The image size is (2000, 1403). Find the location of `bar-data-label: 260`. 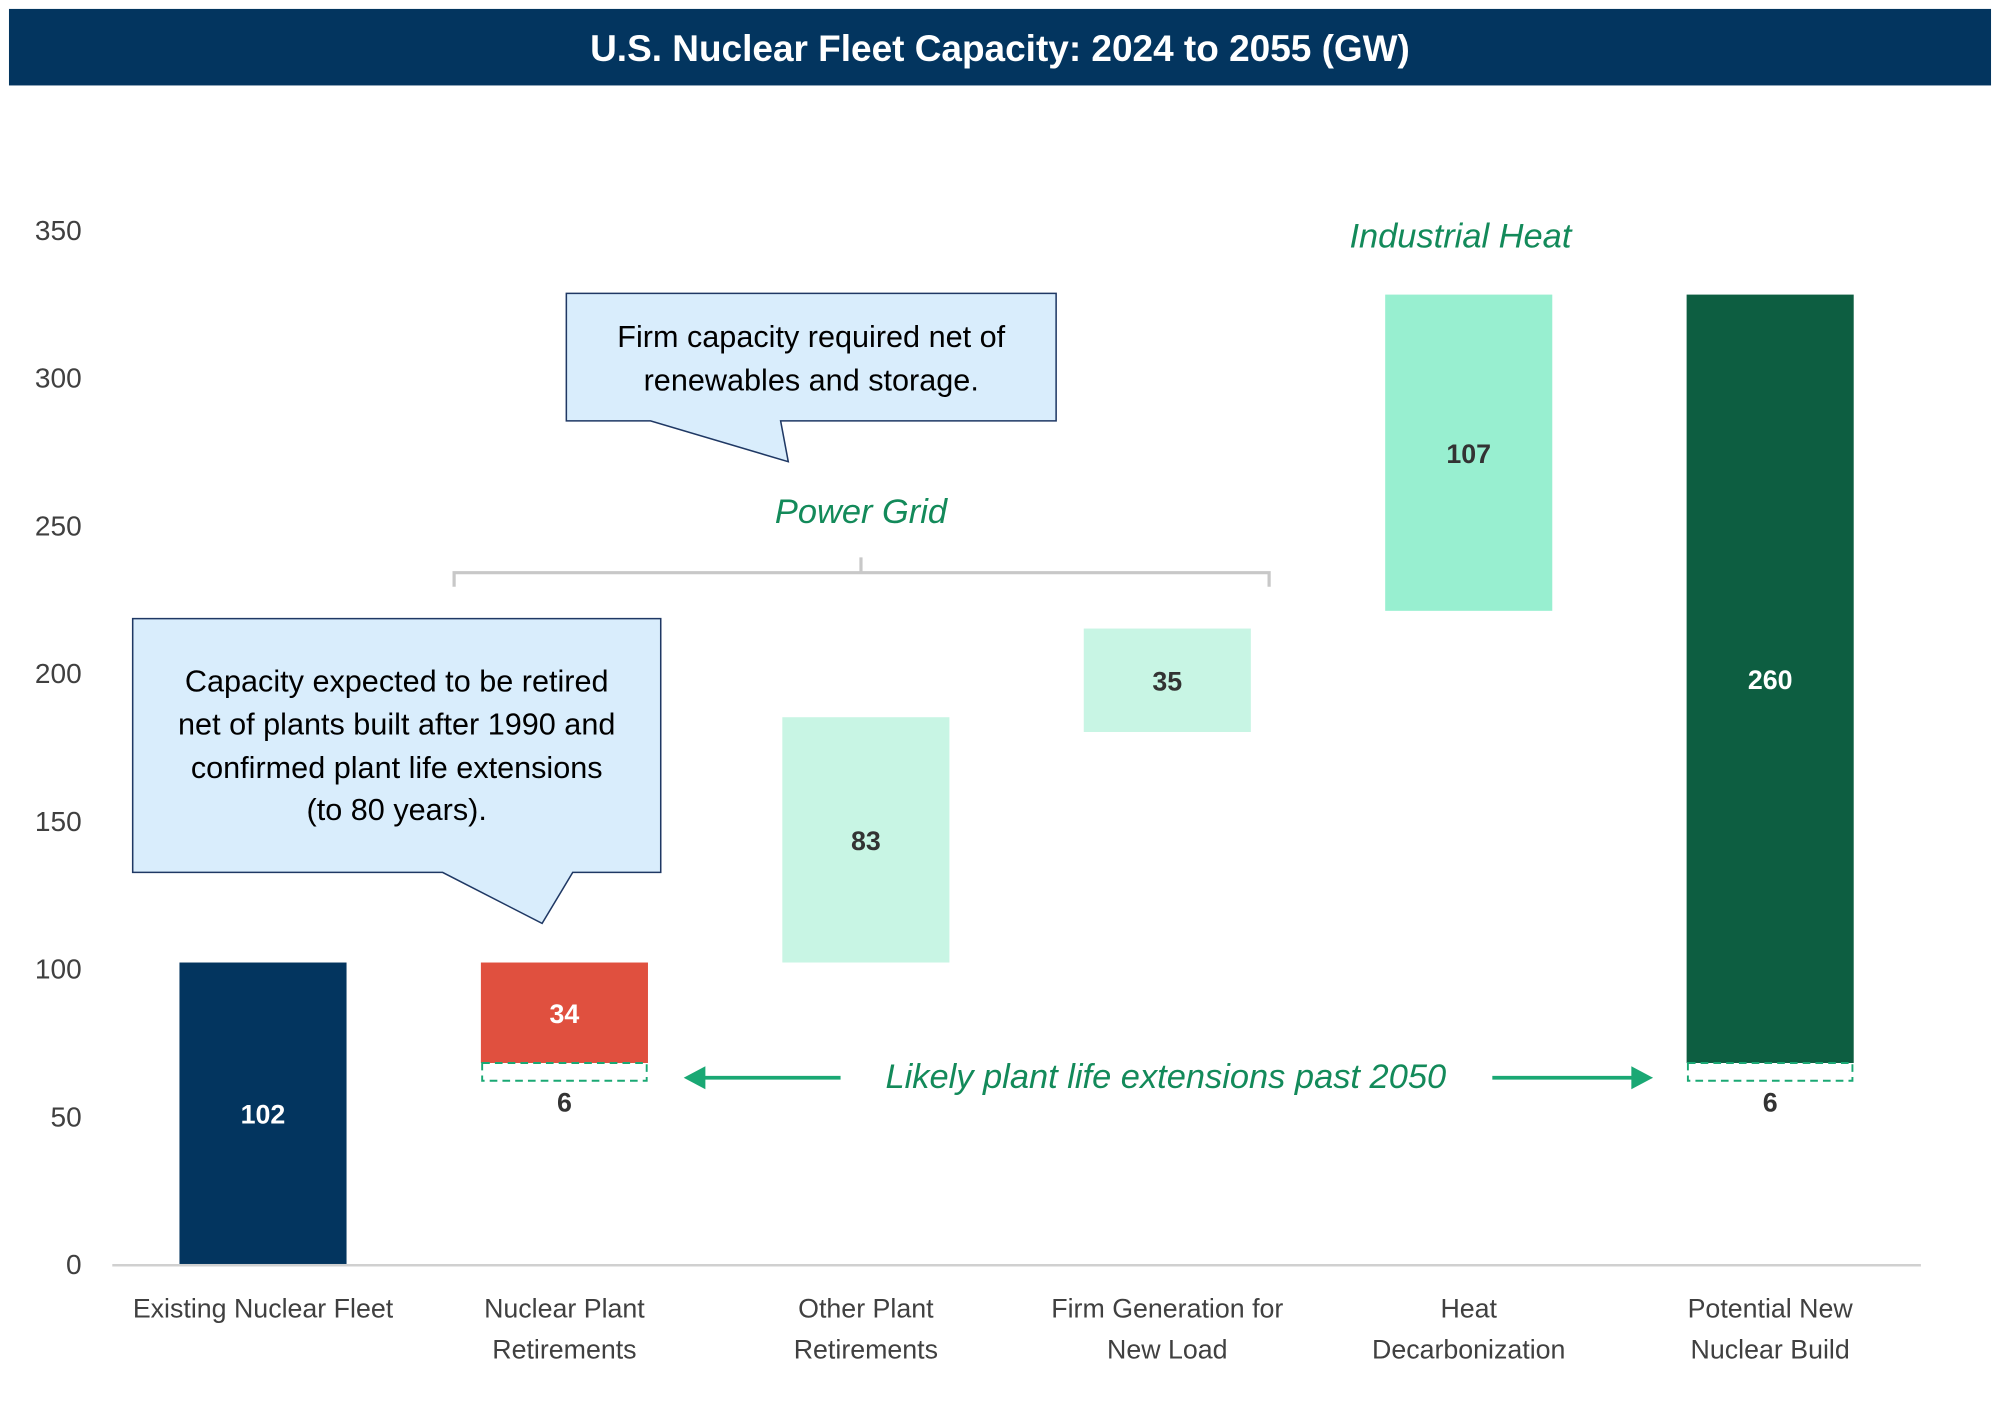

bar-data-label: 260 is located at coordinates (1770, 680).